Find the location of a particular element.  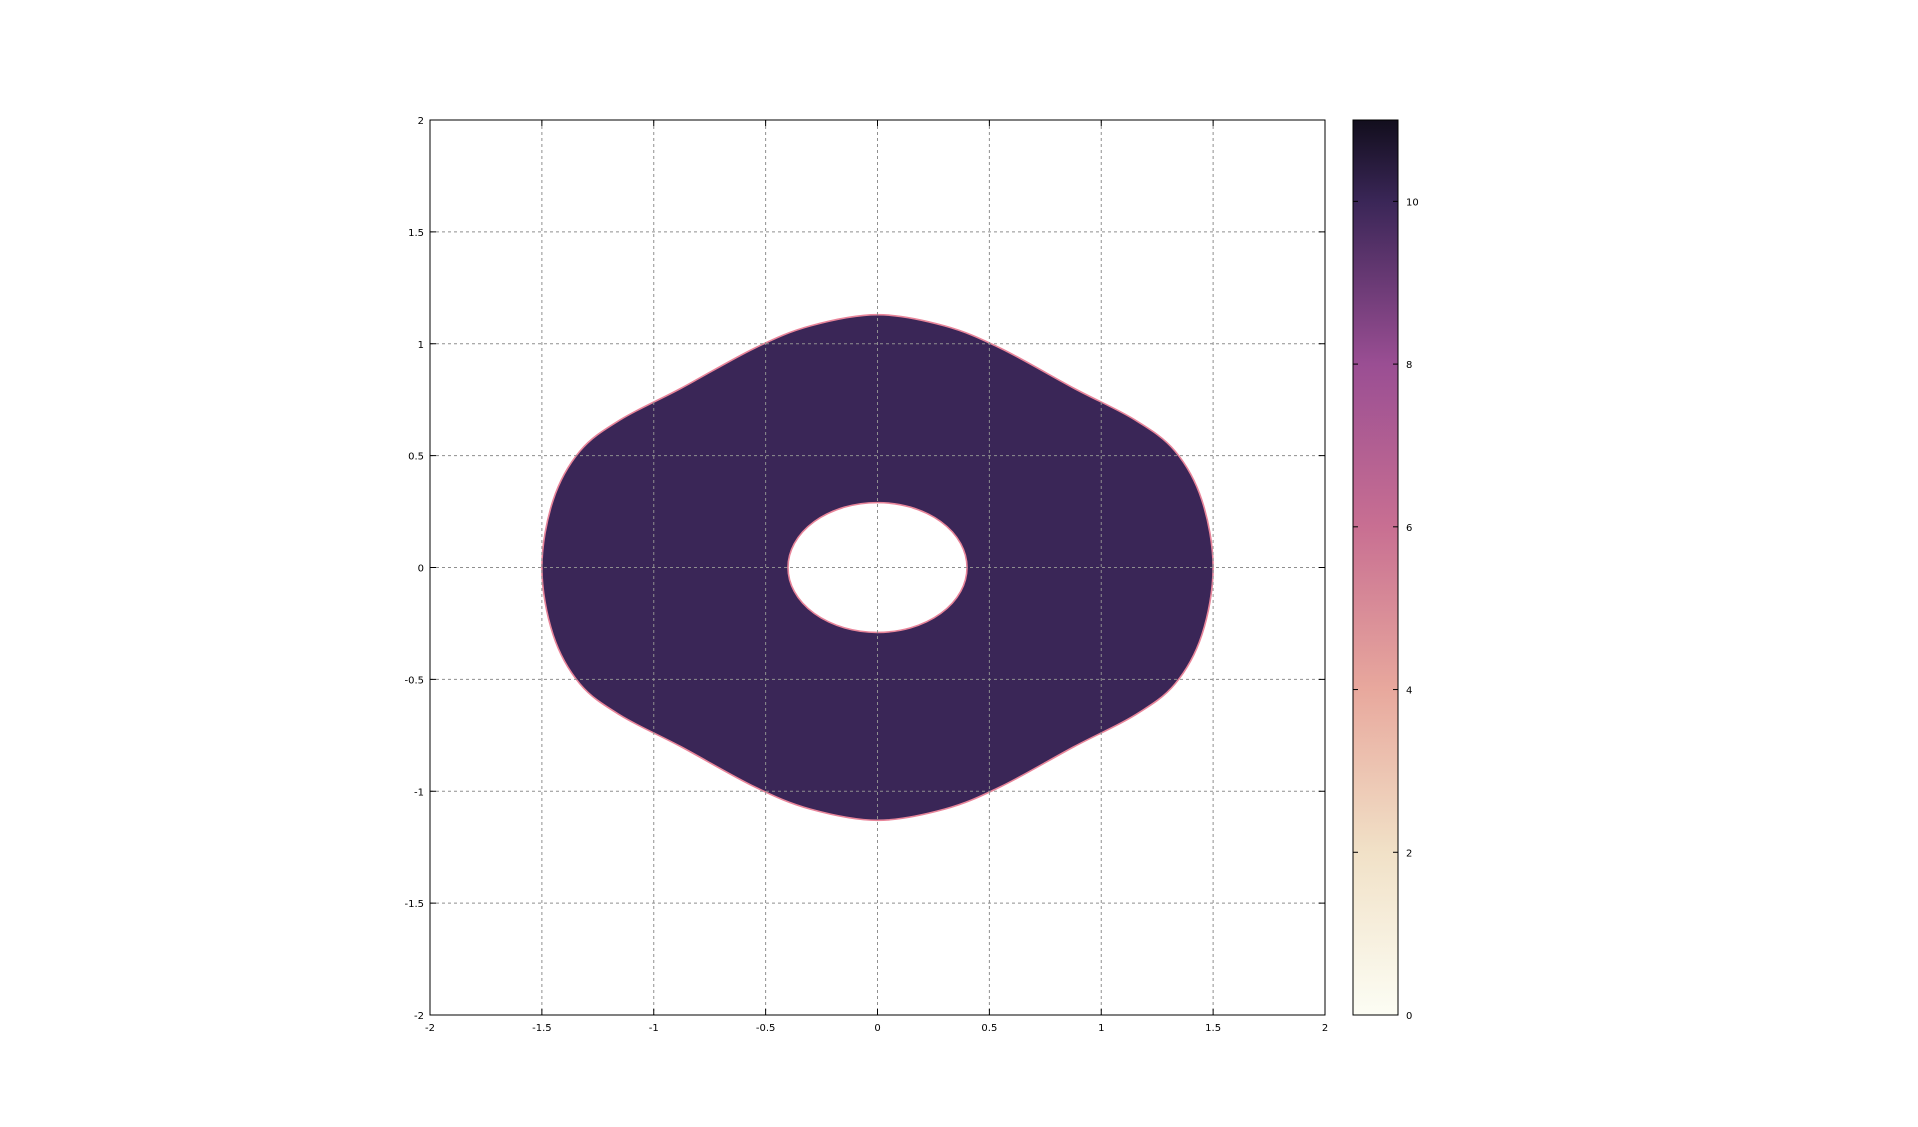

y-tick-label: -1 is located at coordinates (419, 792).